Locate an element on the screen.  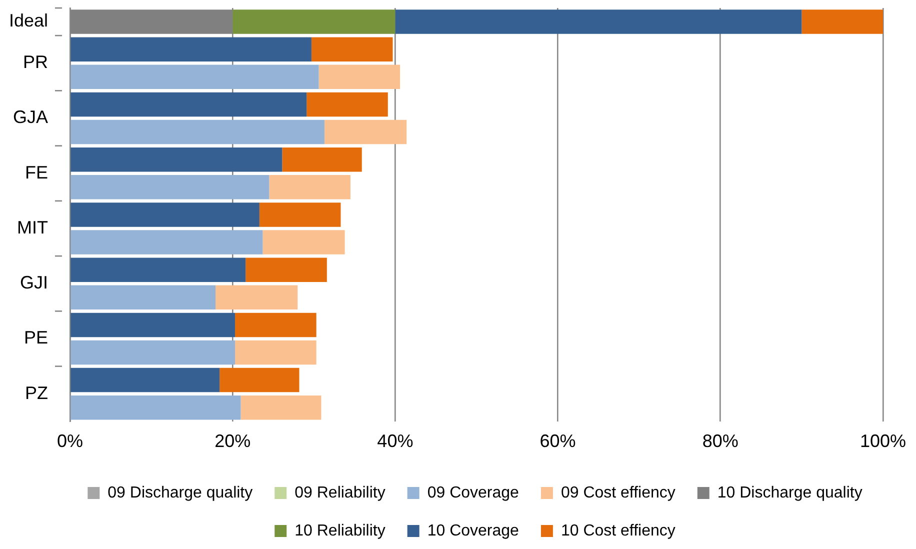
y-tick-label: PZ is located at coordinates (36, 392).